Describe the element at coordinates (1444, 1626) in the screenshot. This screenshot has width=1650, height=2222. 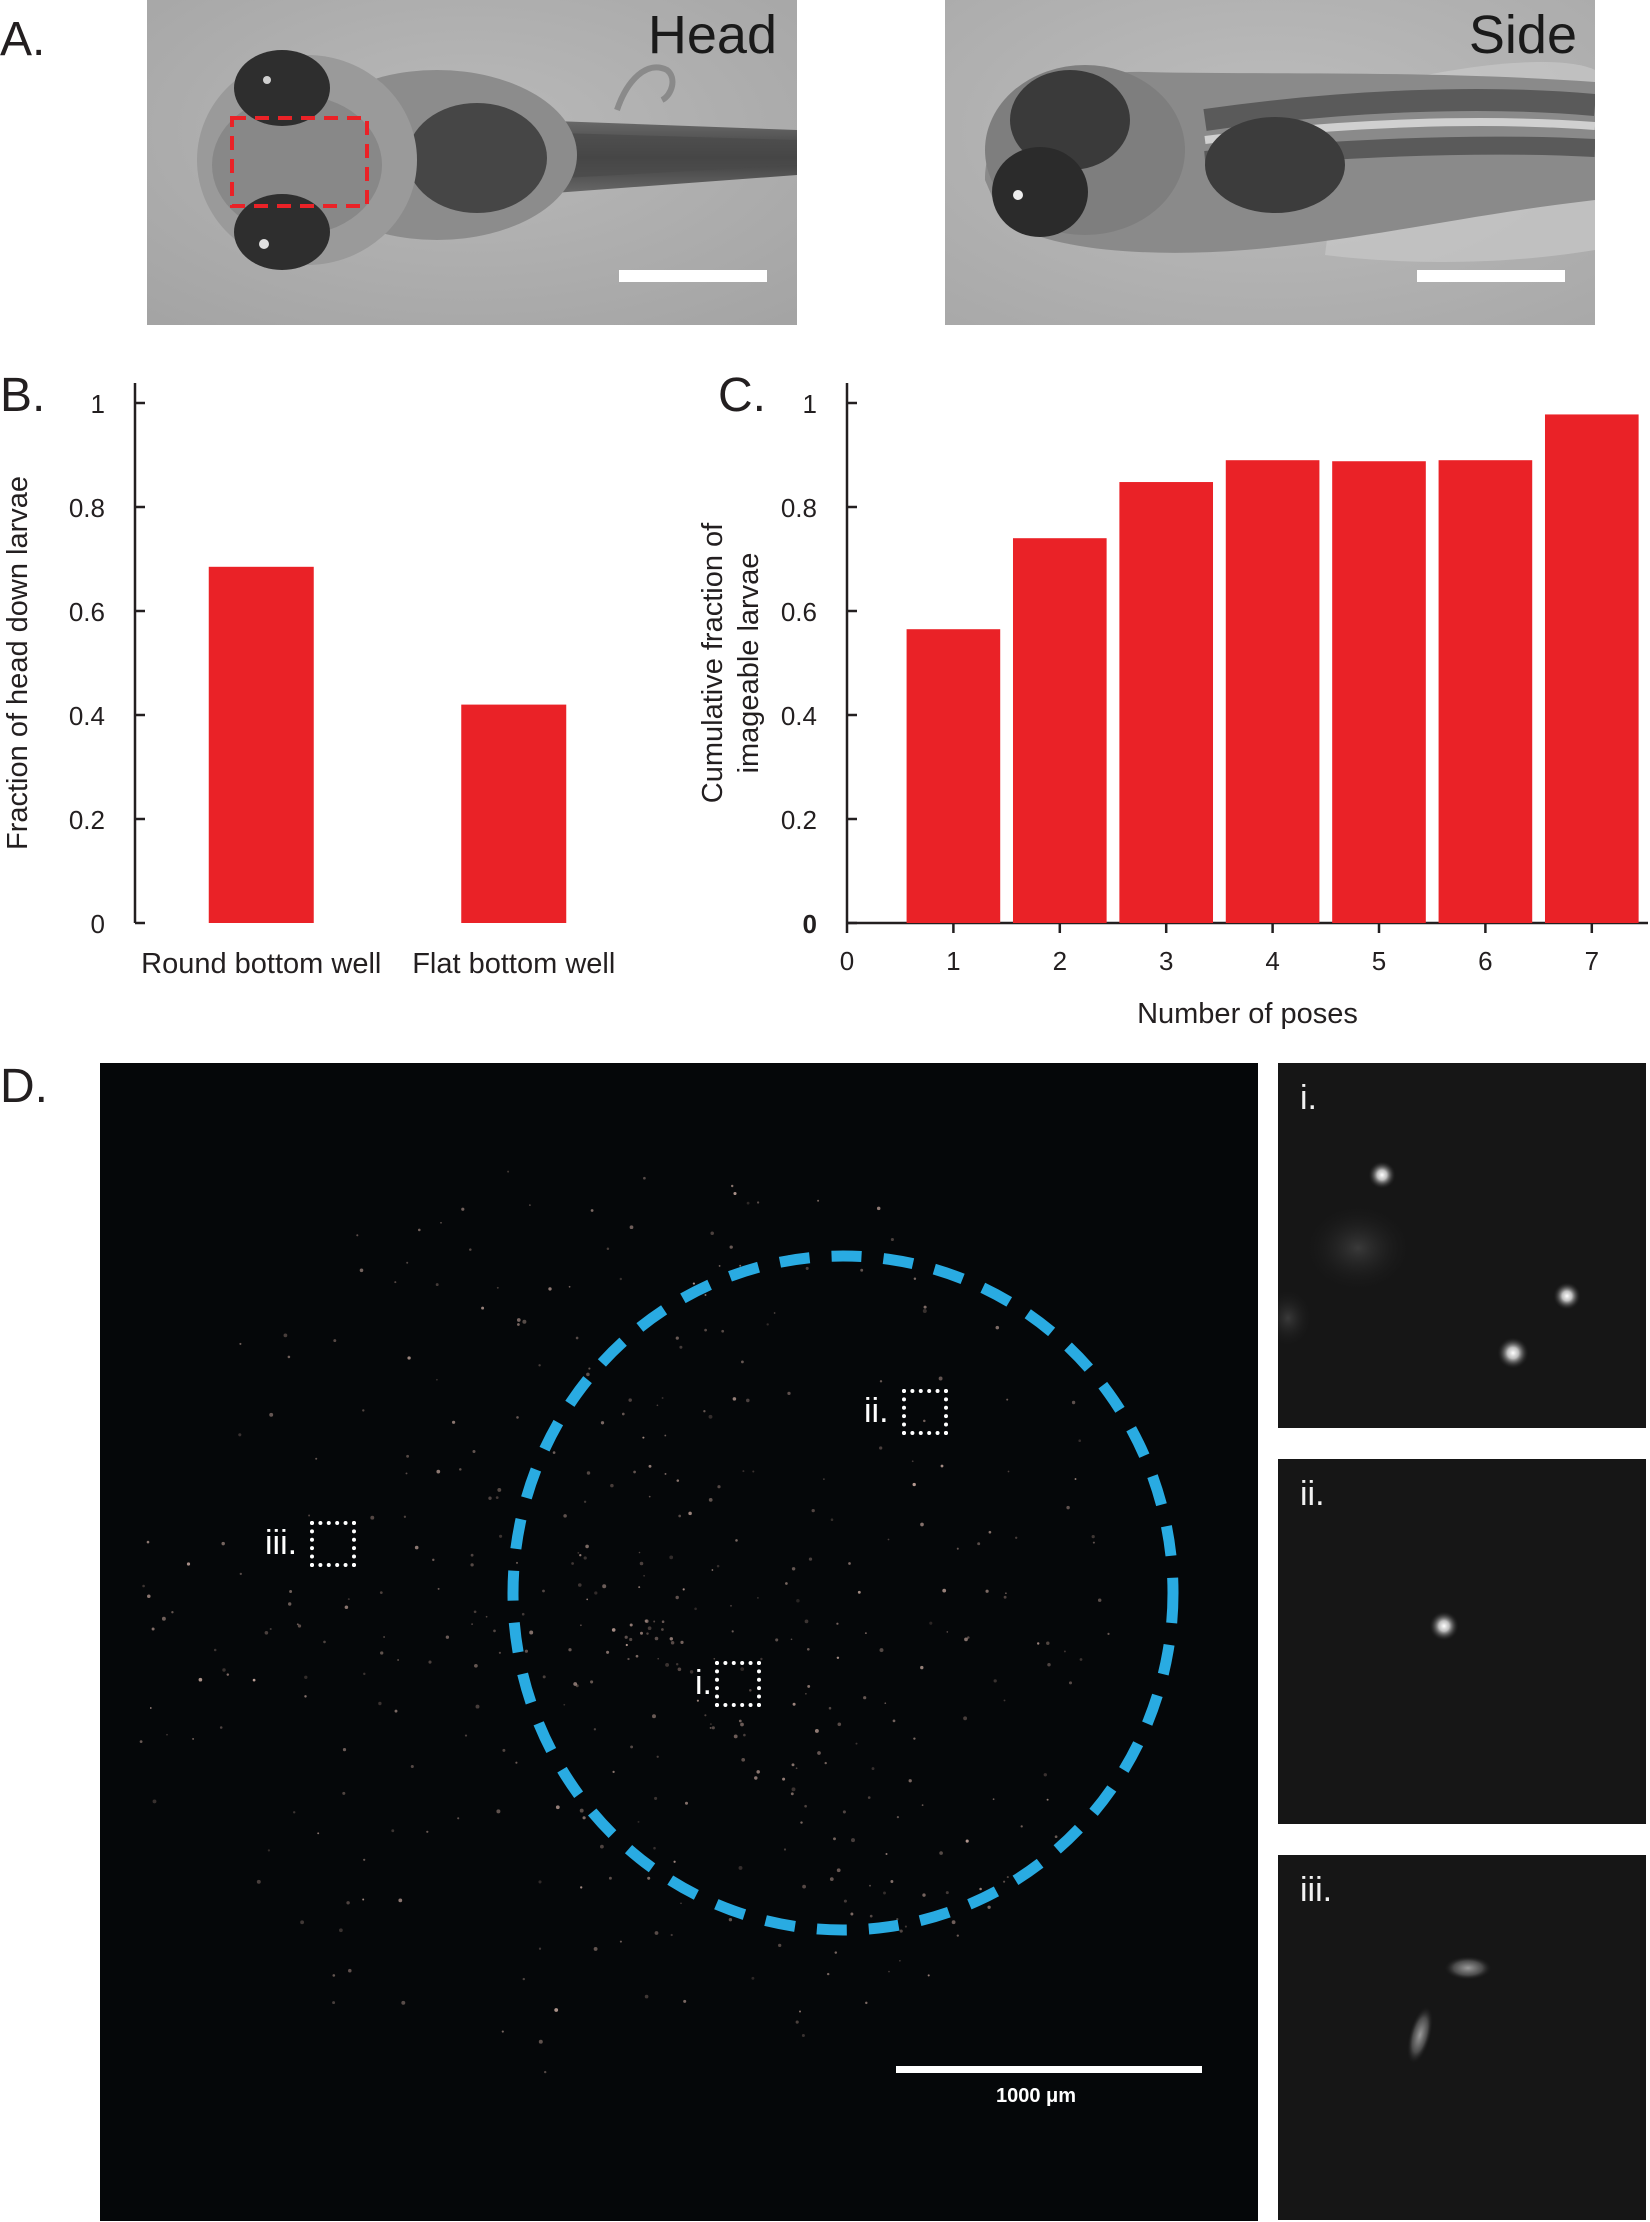
I see `inset-ii-image` at that location.